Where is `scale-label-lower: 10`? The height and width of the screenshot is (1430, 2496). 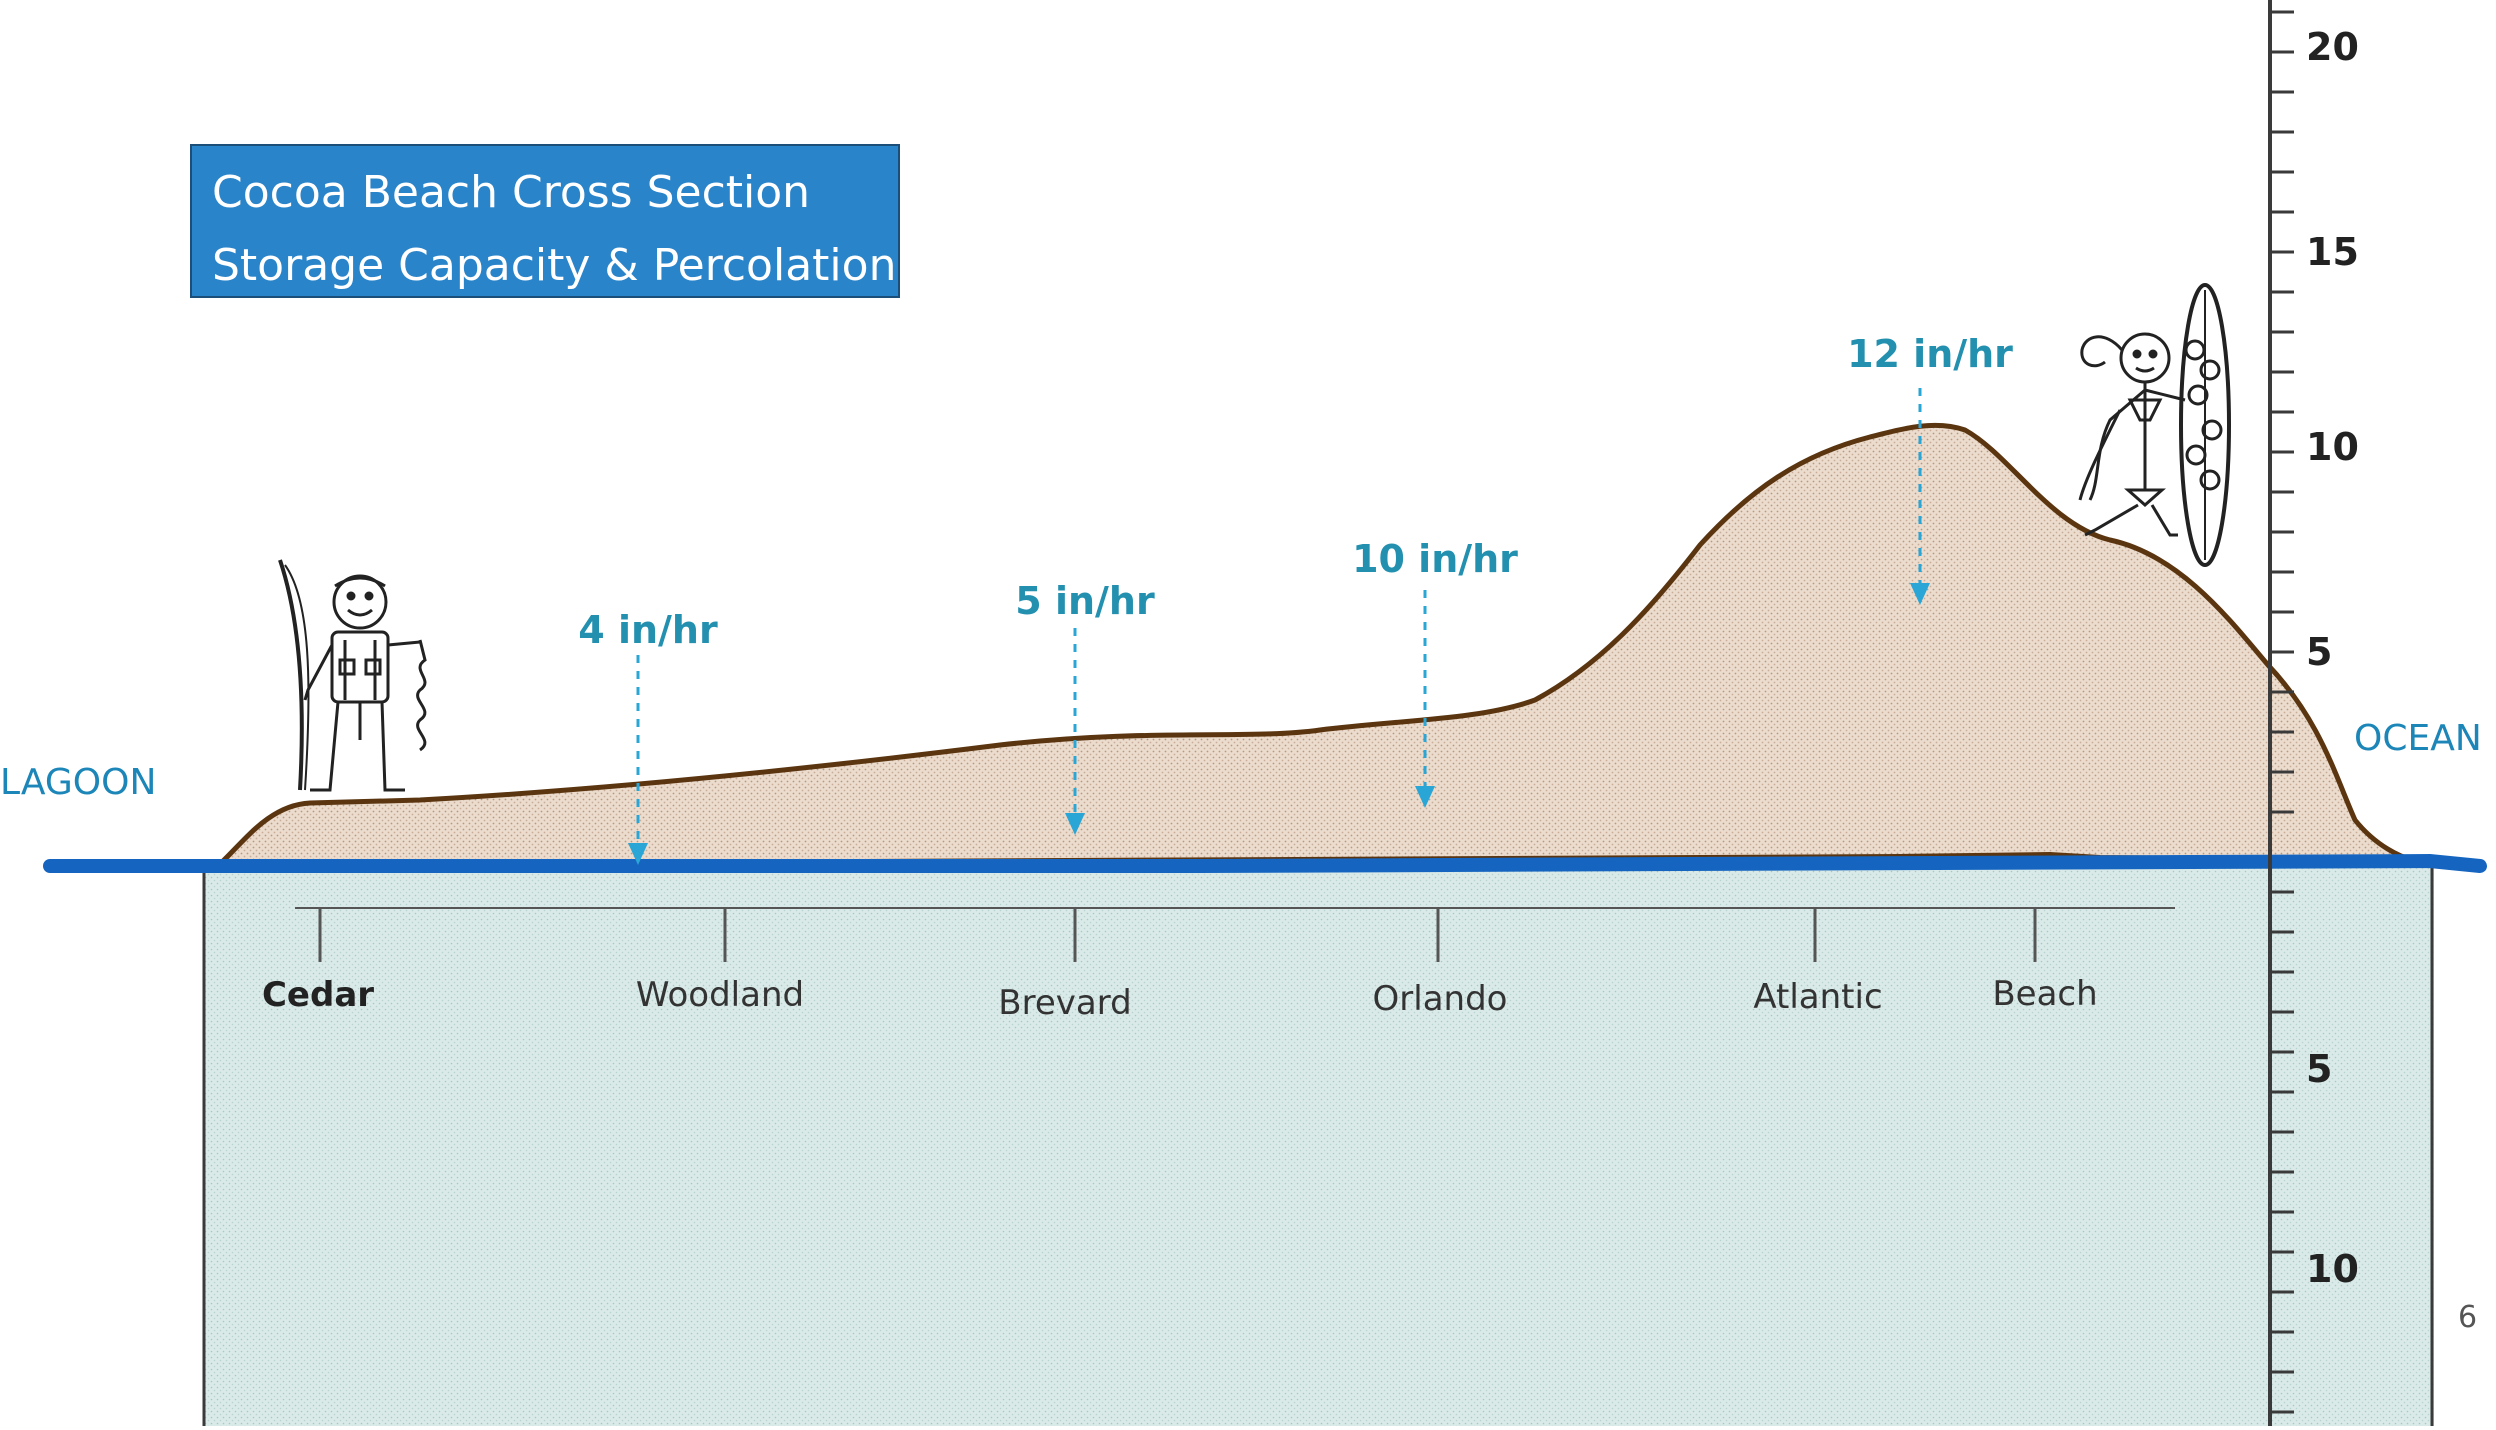
scale-label-lower: 10 is located at coordinates (2332, 1269).